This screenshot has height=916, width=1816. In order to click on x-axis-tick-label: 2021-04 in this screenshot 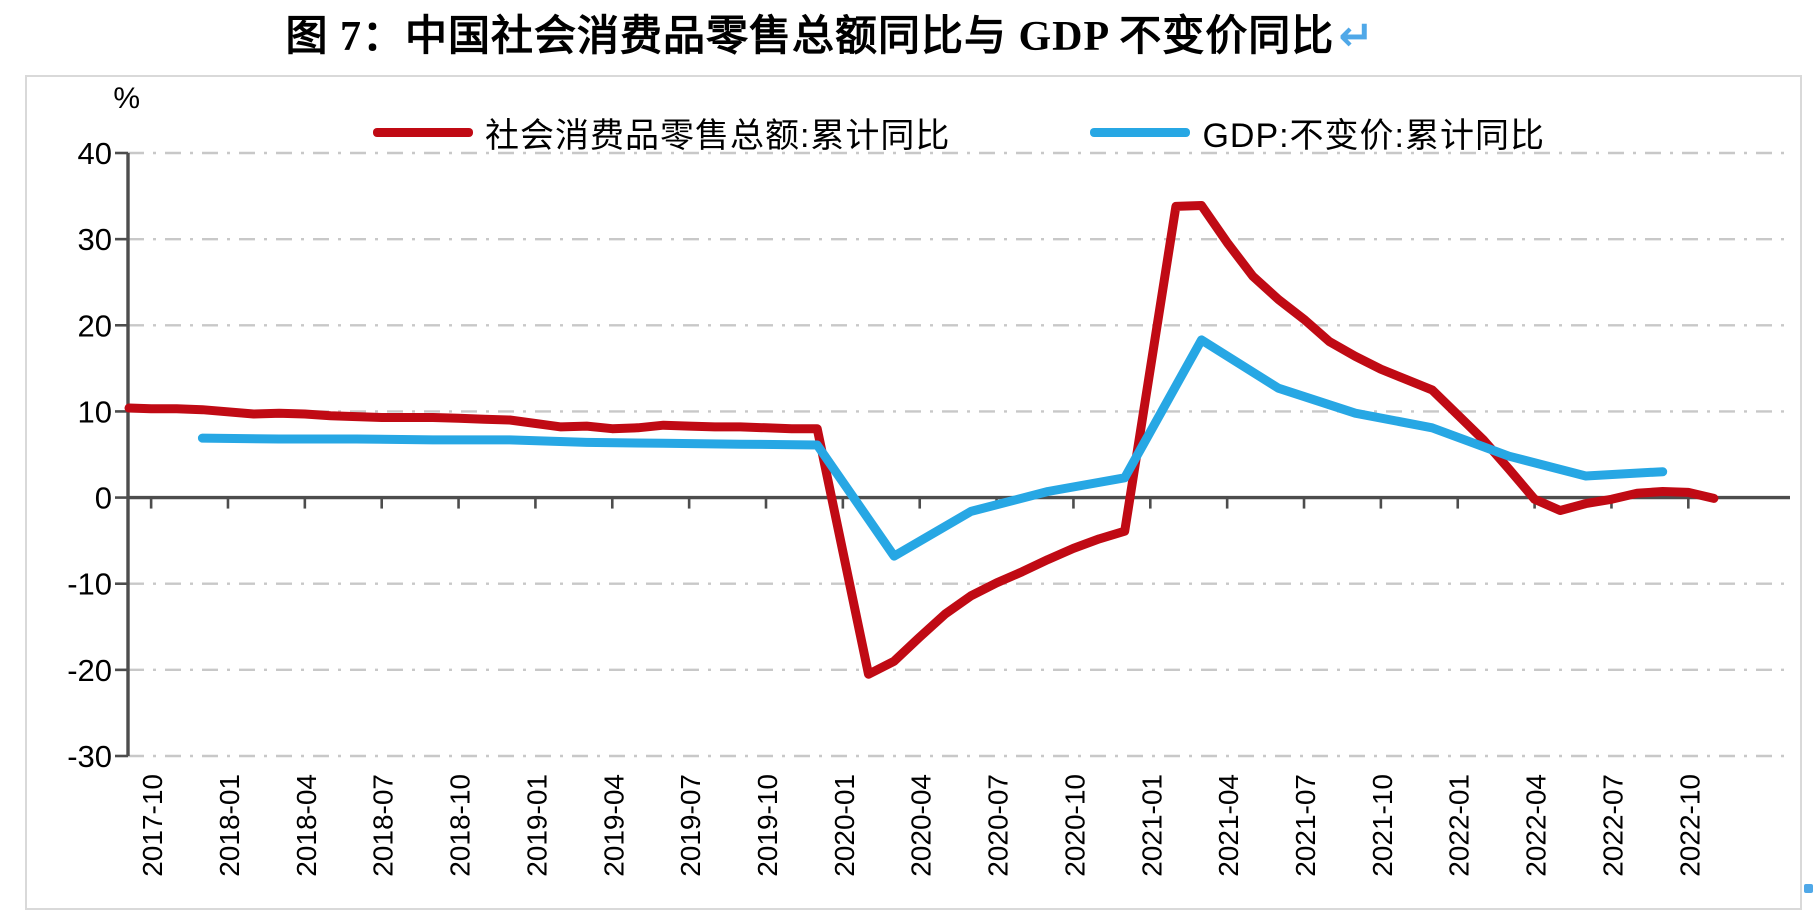, I will do `click(1228, 825)`.